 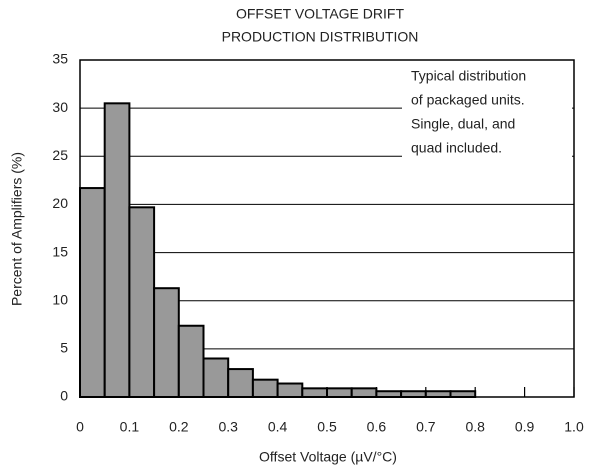 I want to click on y-tick-label: 20, so click(x=60, y=203).